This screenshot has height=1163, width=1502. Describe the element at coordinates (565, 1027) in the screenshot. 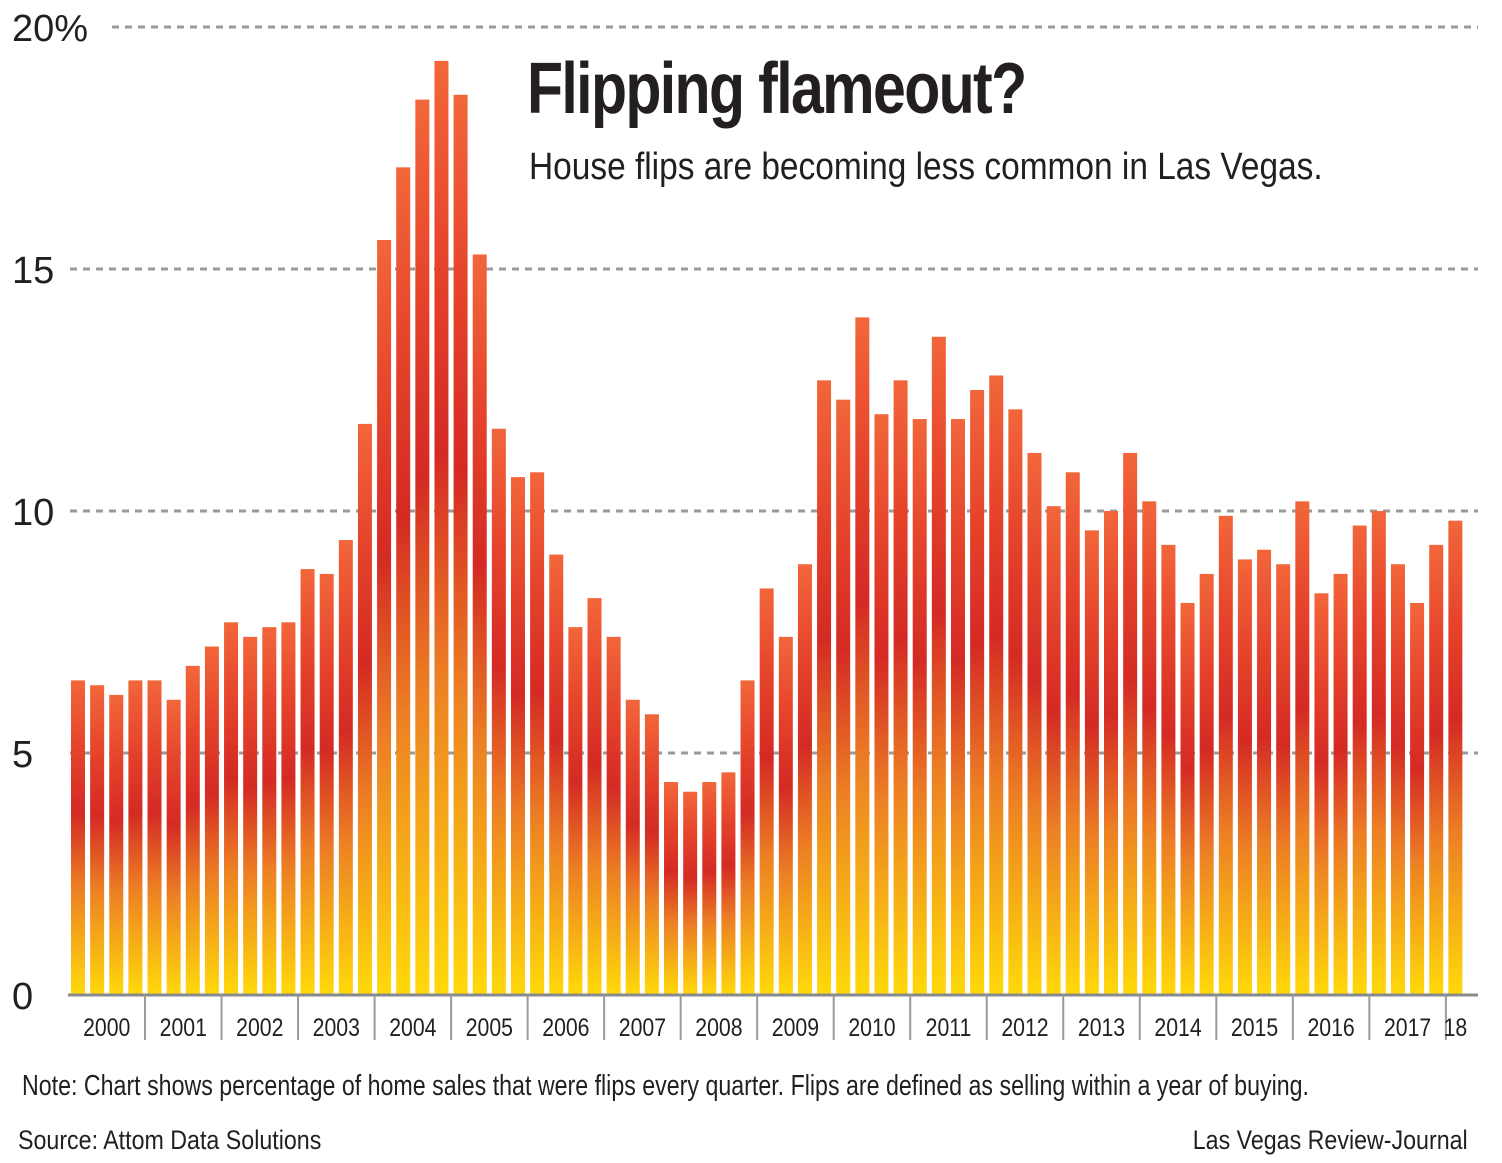

I see `x-tick-label: 2006` at that location.